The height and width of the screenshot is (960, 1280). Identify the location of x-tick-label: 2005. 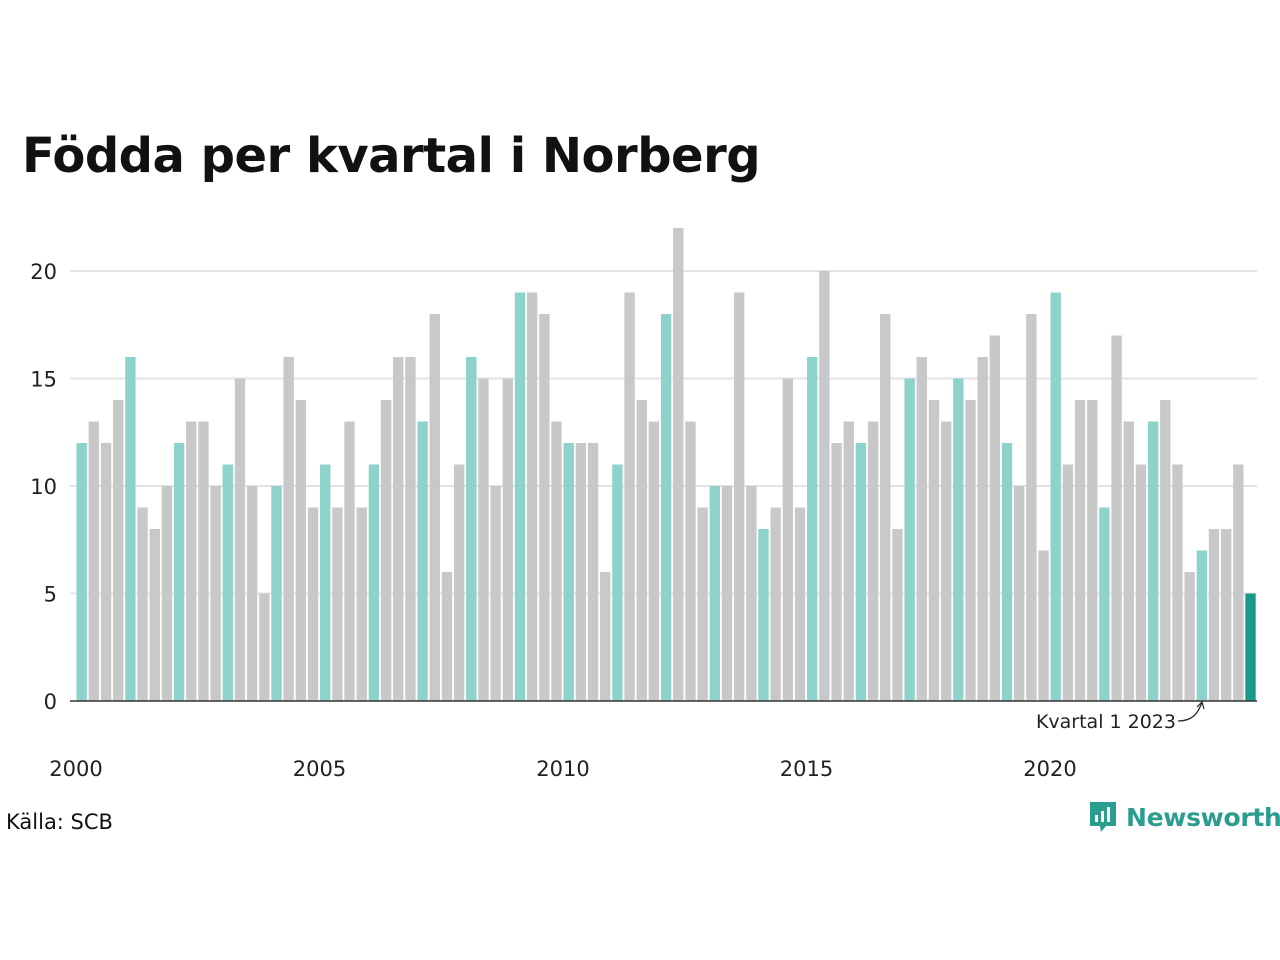
(319, 769).